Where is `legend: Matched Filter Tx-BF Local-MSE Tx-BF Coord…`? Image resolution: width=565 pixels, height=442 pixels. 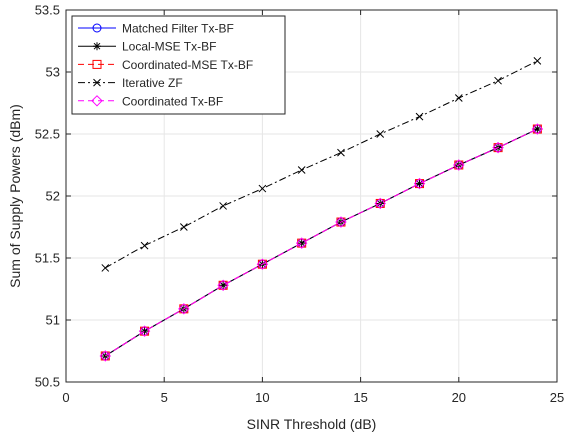 legend: Matched Filter Tx-BF Local-MSE Tx-BF Coord… is located at coordinates (178, 65).